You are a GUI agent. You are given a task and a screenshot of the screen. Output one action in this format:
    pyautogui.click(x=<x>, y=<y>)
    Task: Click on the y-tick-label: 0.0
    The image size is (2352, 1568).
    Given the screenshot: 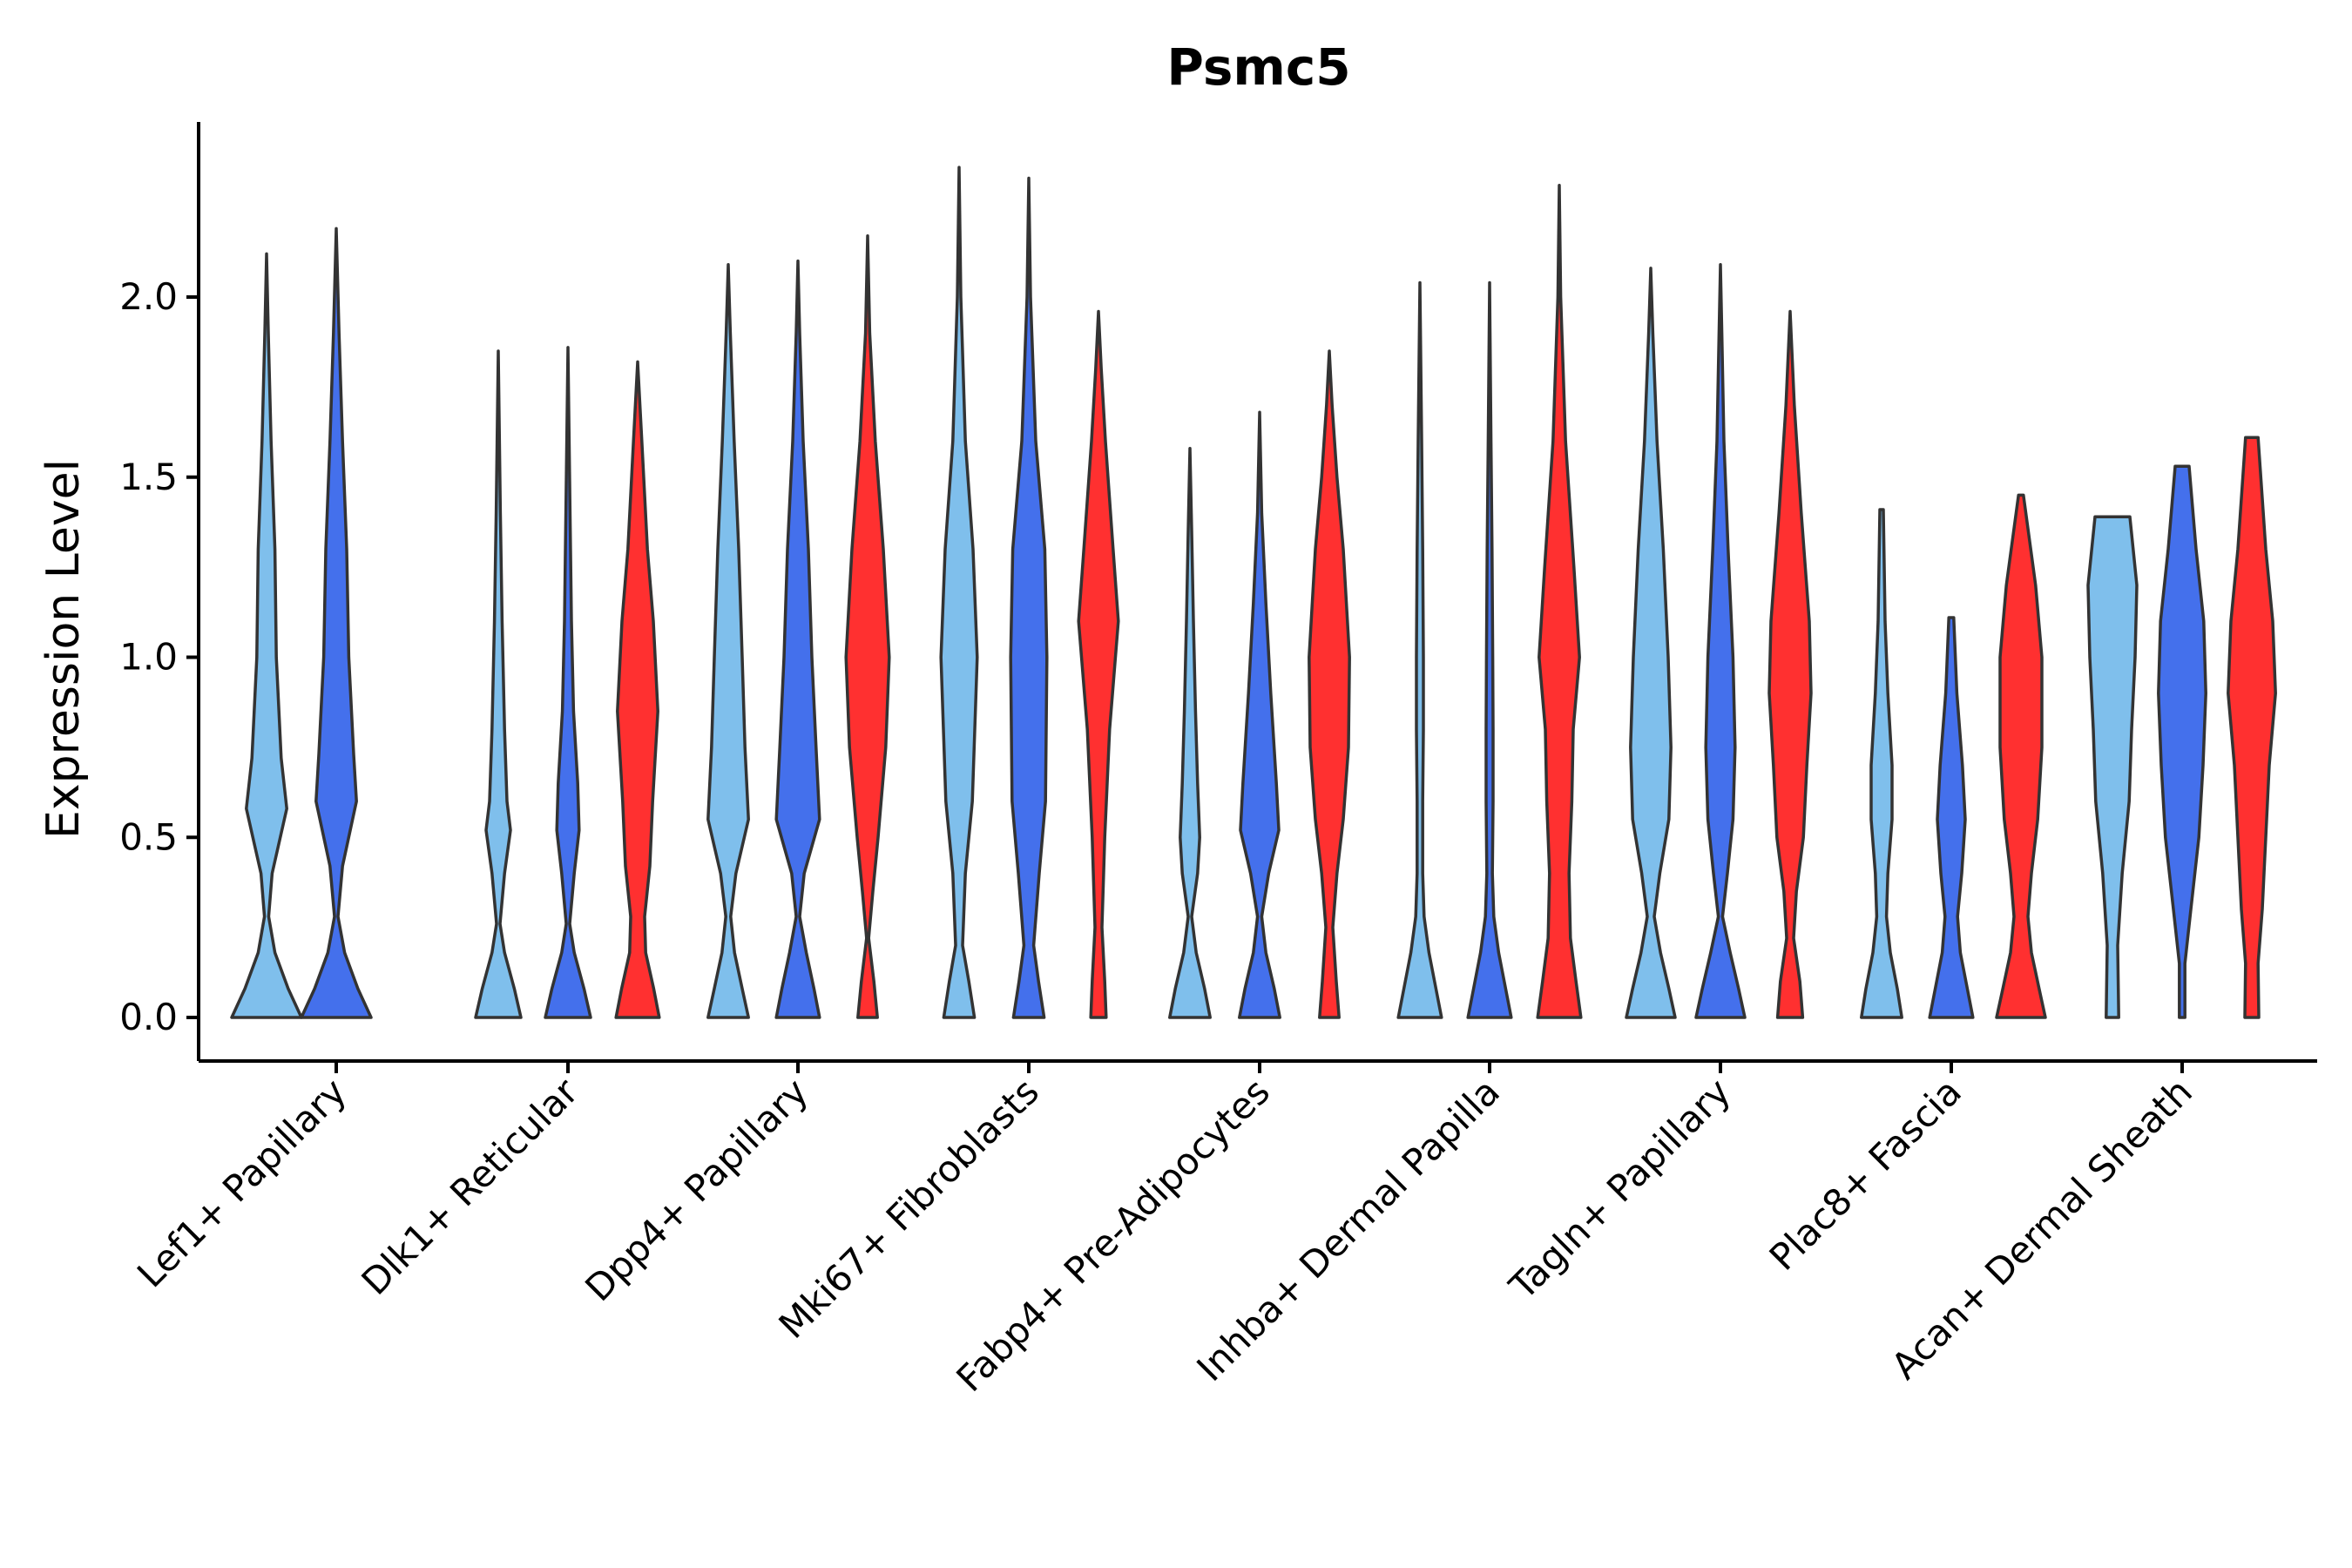 What is the action you would take?
    pyautogui.click(x=148, y=1017)
    